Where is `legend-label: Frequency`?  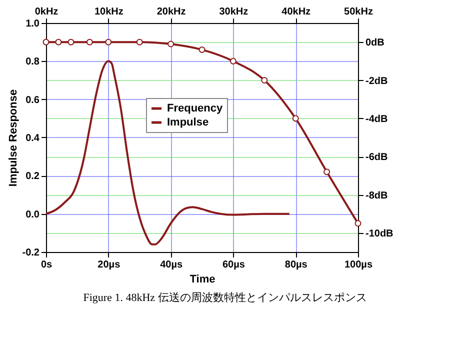
legend-label: Frequency is located at coordinates (195, 108).